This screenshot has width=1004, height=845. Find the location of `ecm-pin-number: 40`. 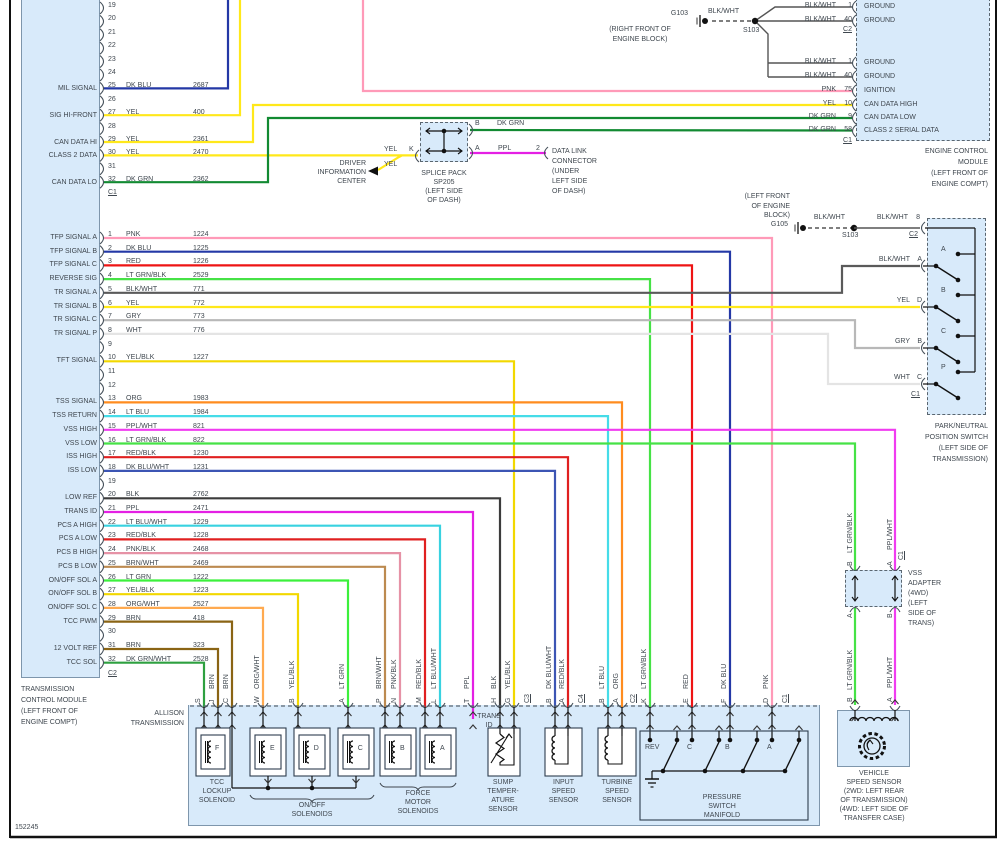

ecm-pin-number: 40 is located at coordinates (848, 75).